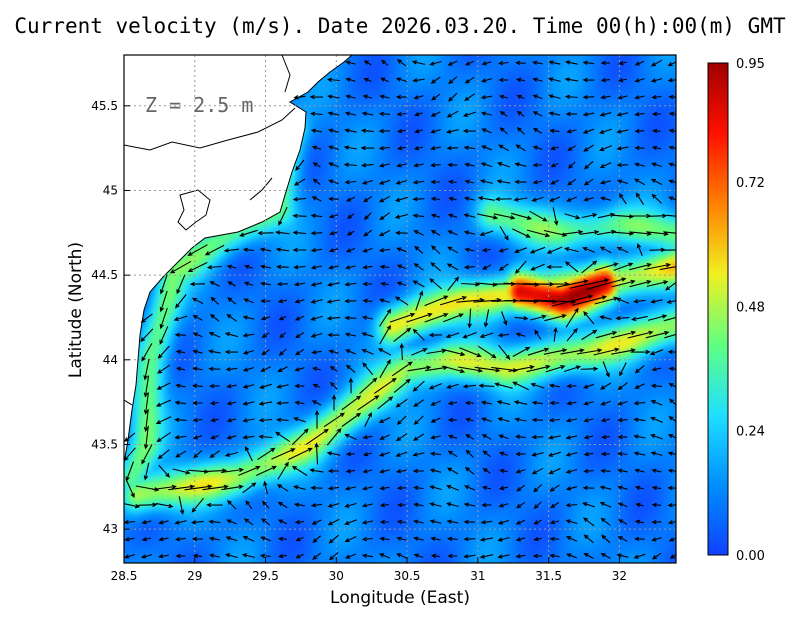 The height and width of the screenshot is (618, 800). I want to click on x-tick-label: 30, so click(336, 576).